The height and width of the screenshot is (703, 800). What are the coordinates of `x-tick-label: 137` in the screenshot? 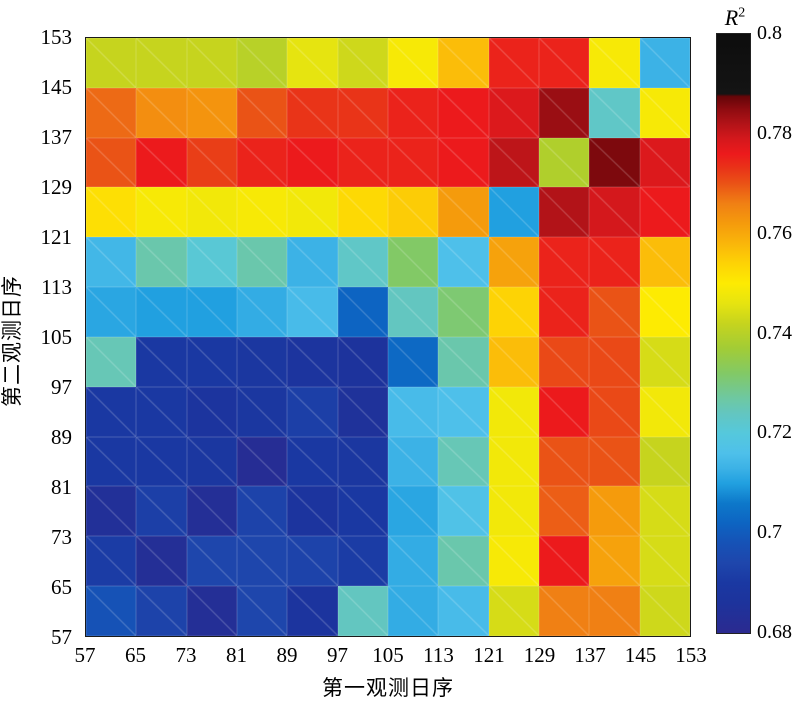 It's located at (590, 655).